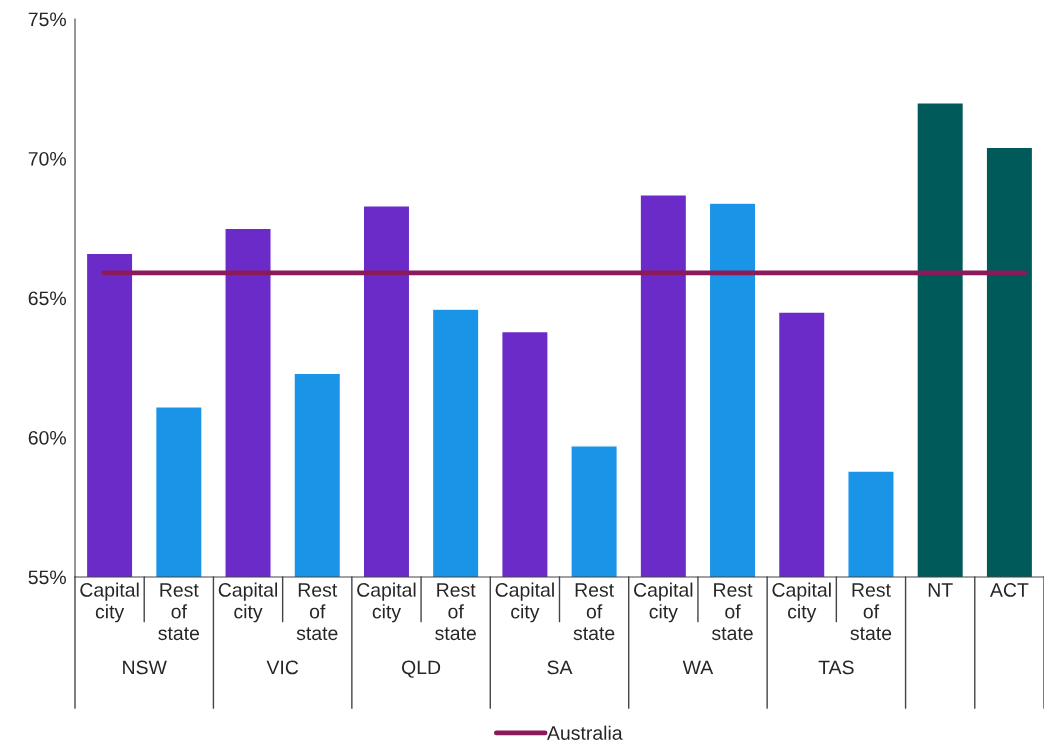 Image resolution: width=1044 pixels, height=747 pixels. Describe the element at coordinates (1009, 590) in the screenshot. I see `x-tick-label: ACT` at that location.